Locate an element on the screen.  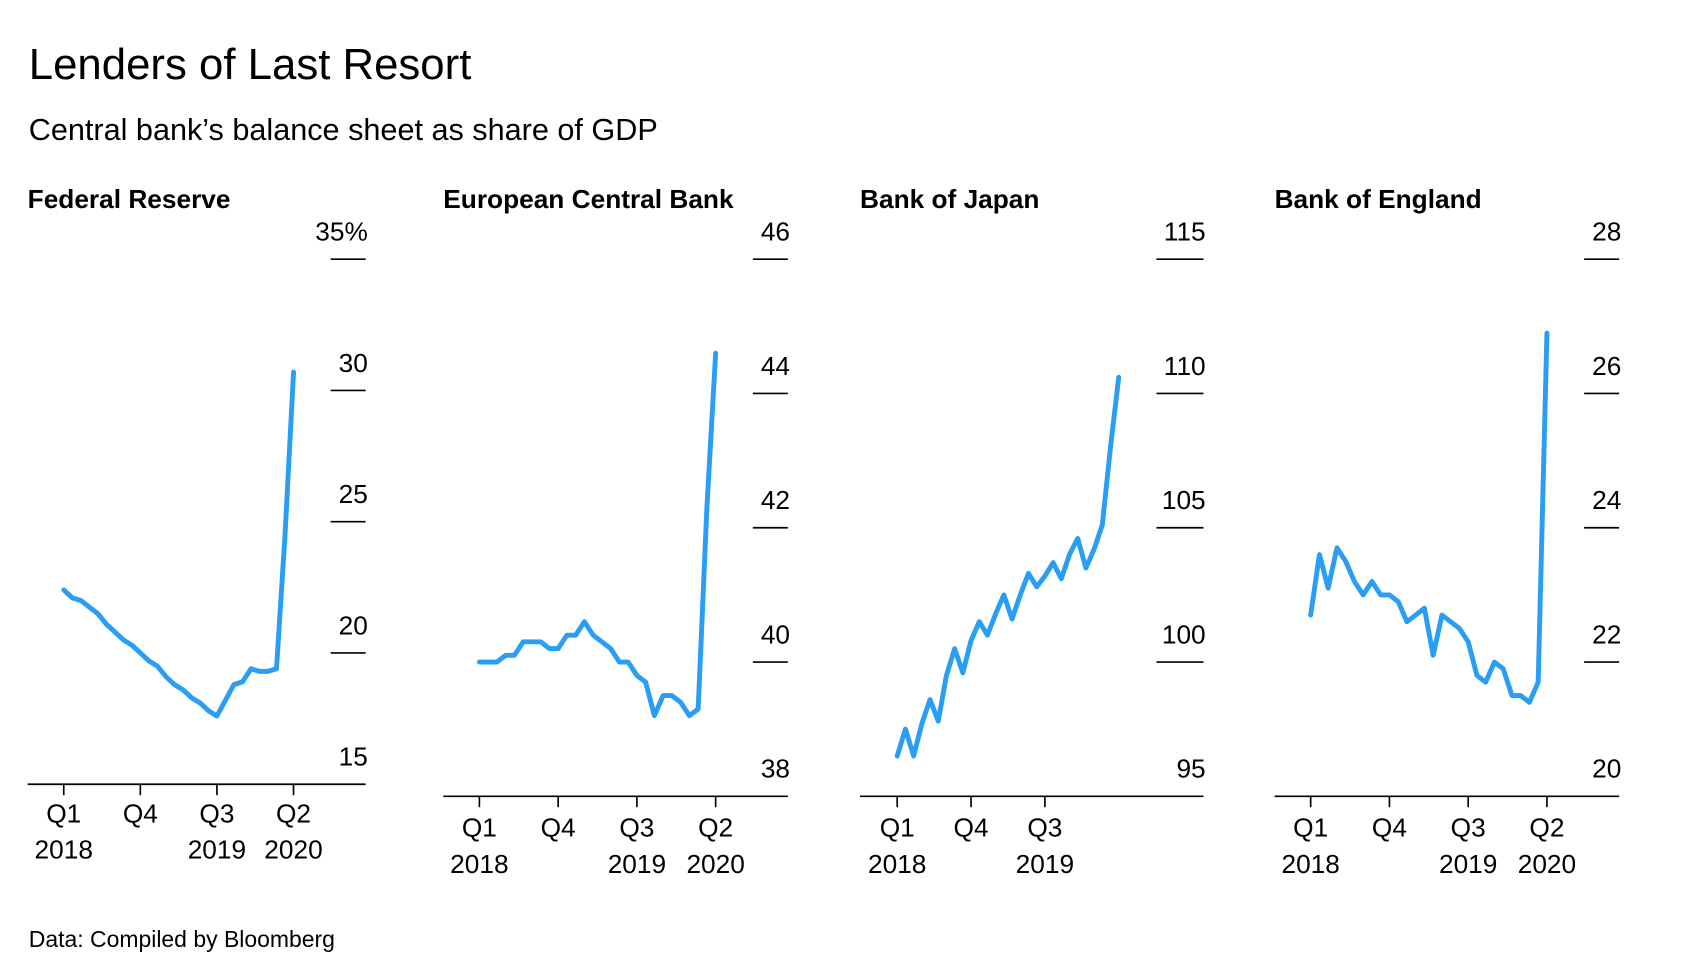
y-tick-label: 30 is located at coordinates (353, 363).